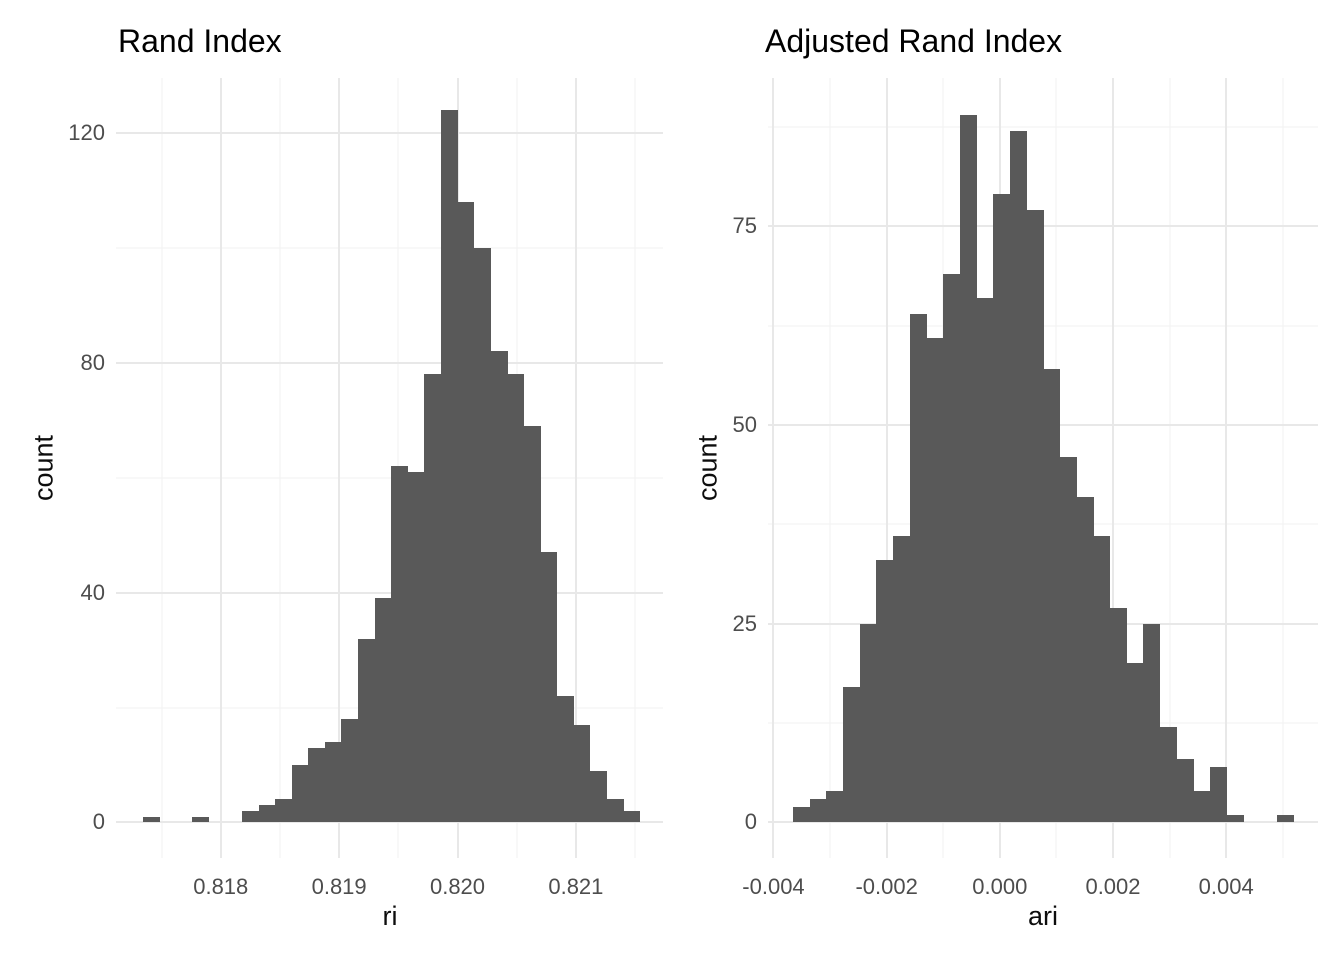 Image resolution: width=1344 pixels, height=960 pixels. What do you see at coordinates (1000, 886) in the screenshot?
I see `x-axis-tick-label: 0.000` at bounding box center [1000, 886].